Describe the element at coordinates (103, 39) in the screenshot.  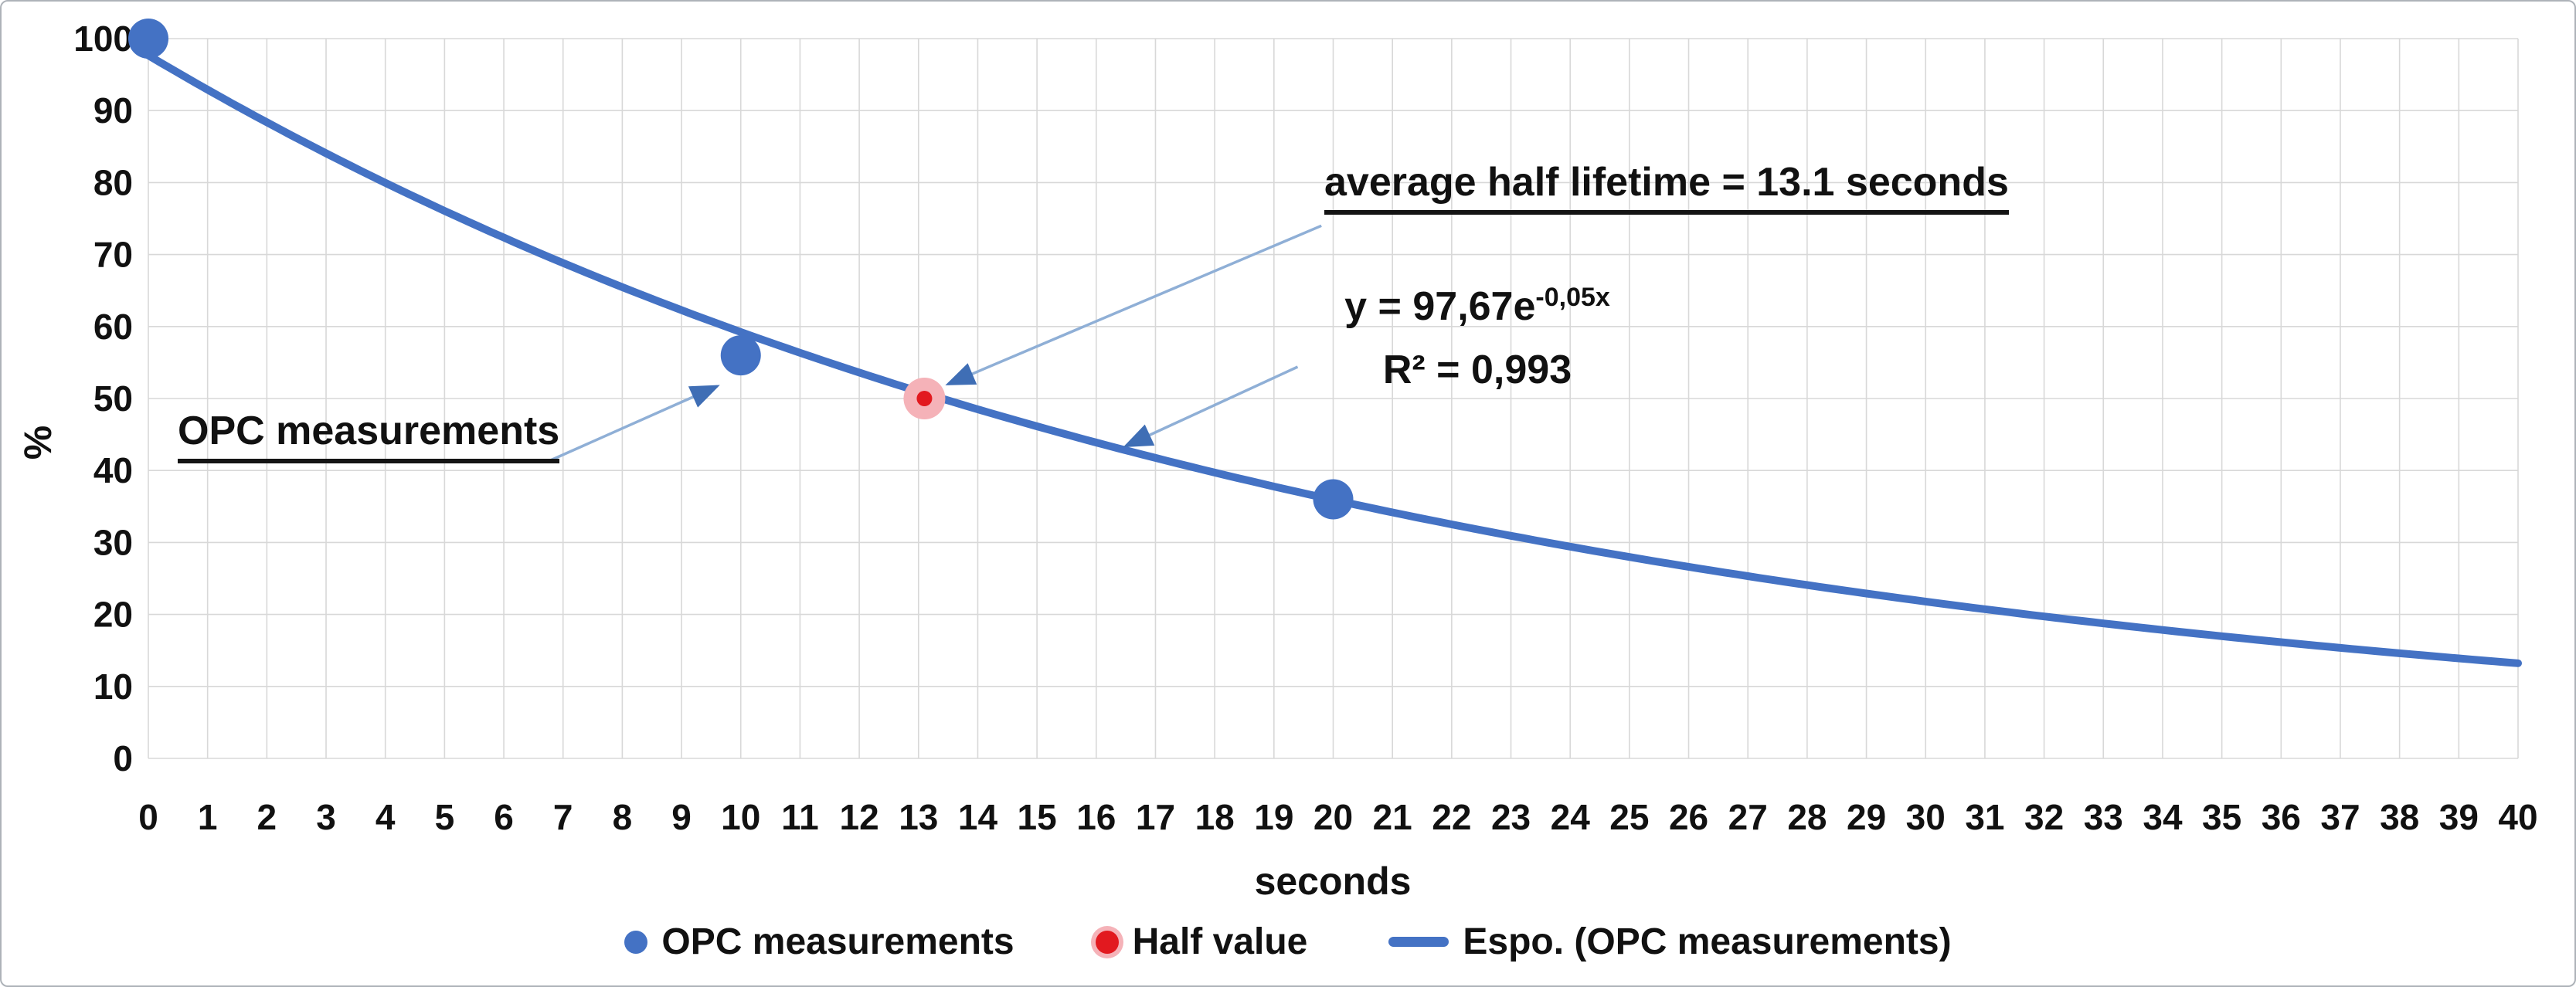
I see `y-tick-label: 100` at that location.